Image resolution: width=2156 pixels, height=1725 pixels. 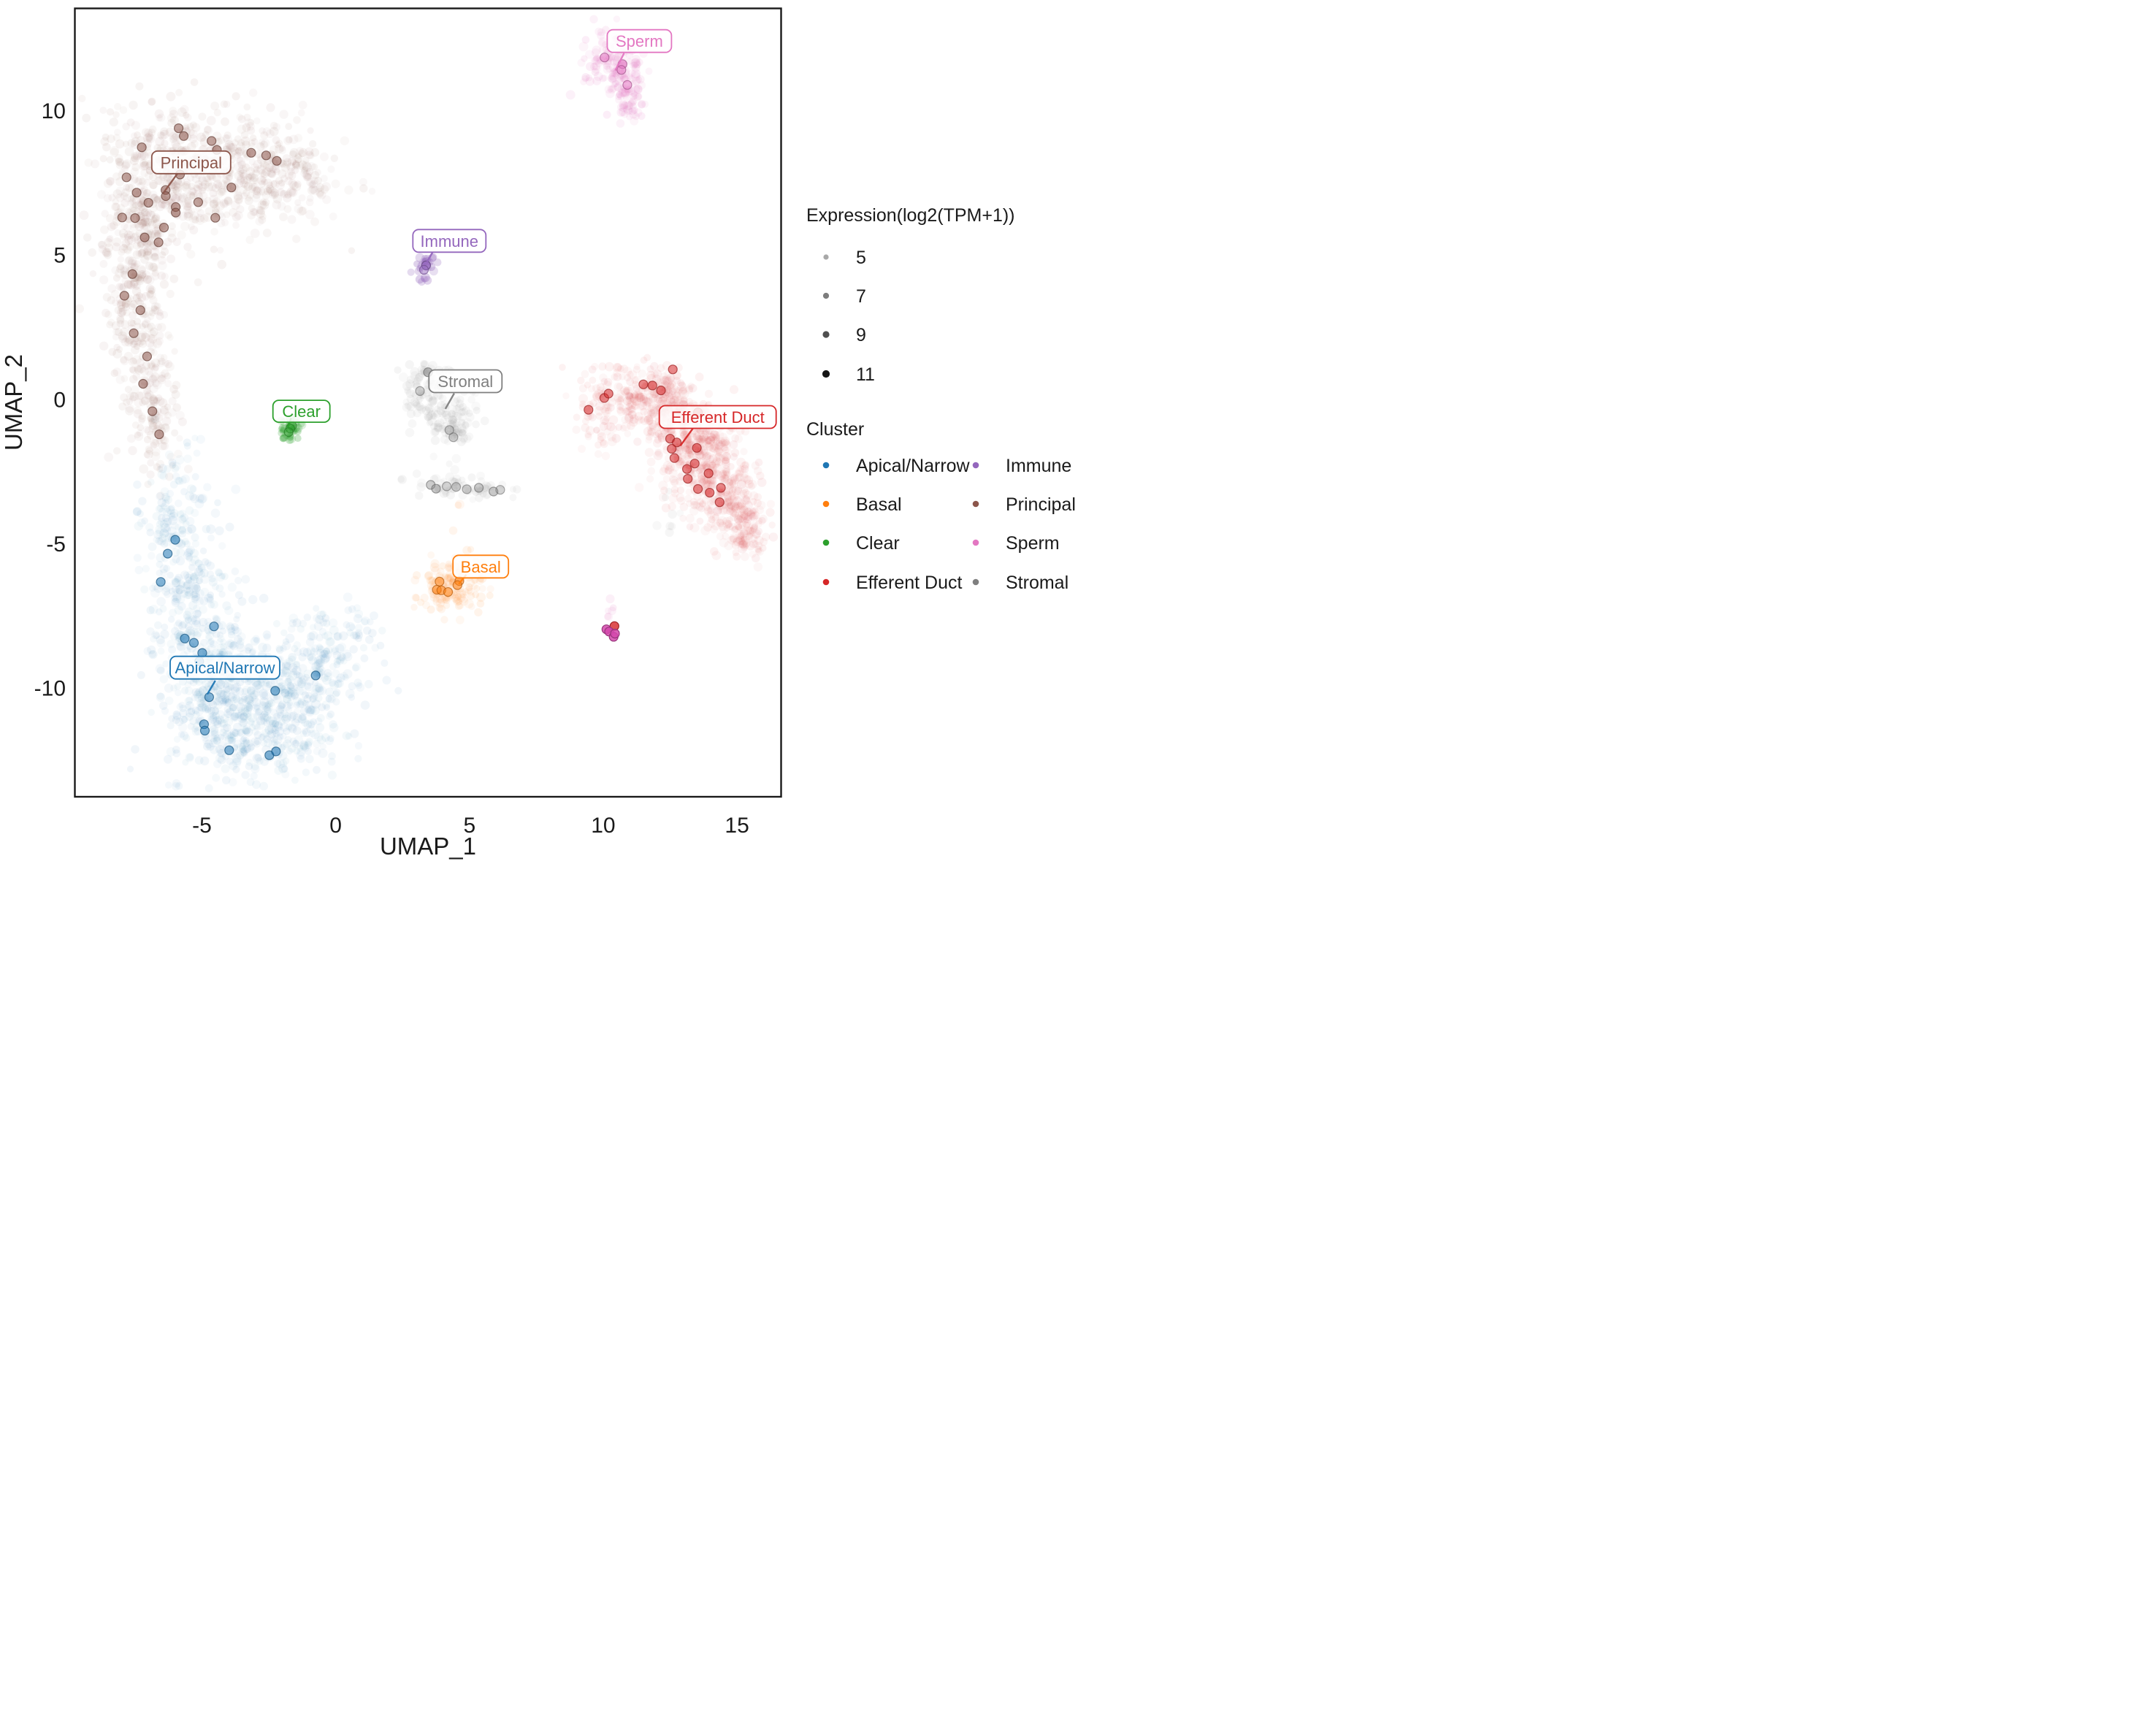 I want to click on label-text: Basal, so click(x=481, y=567).